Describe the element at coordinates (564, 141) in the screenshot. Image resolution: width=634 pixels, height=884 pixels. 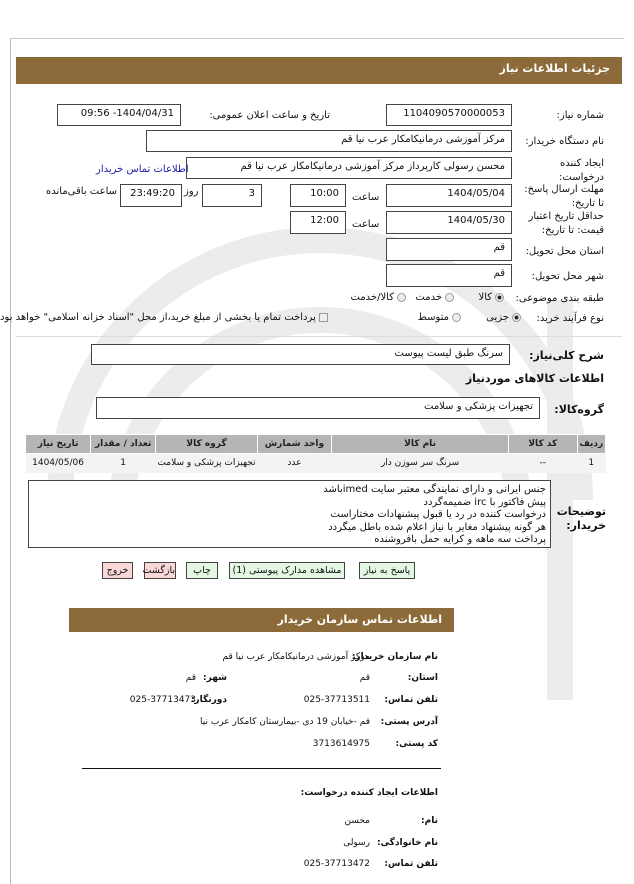
I see `buyer-label: نام دستگاه خریدار:` at that location.